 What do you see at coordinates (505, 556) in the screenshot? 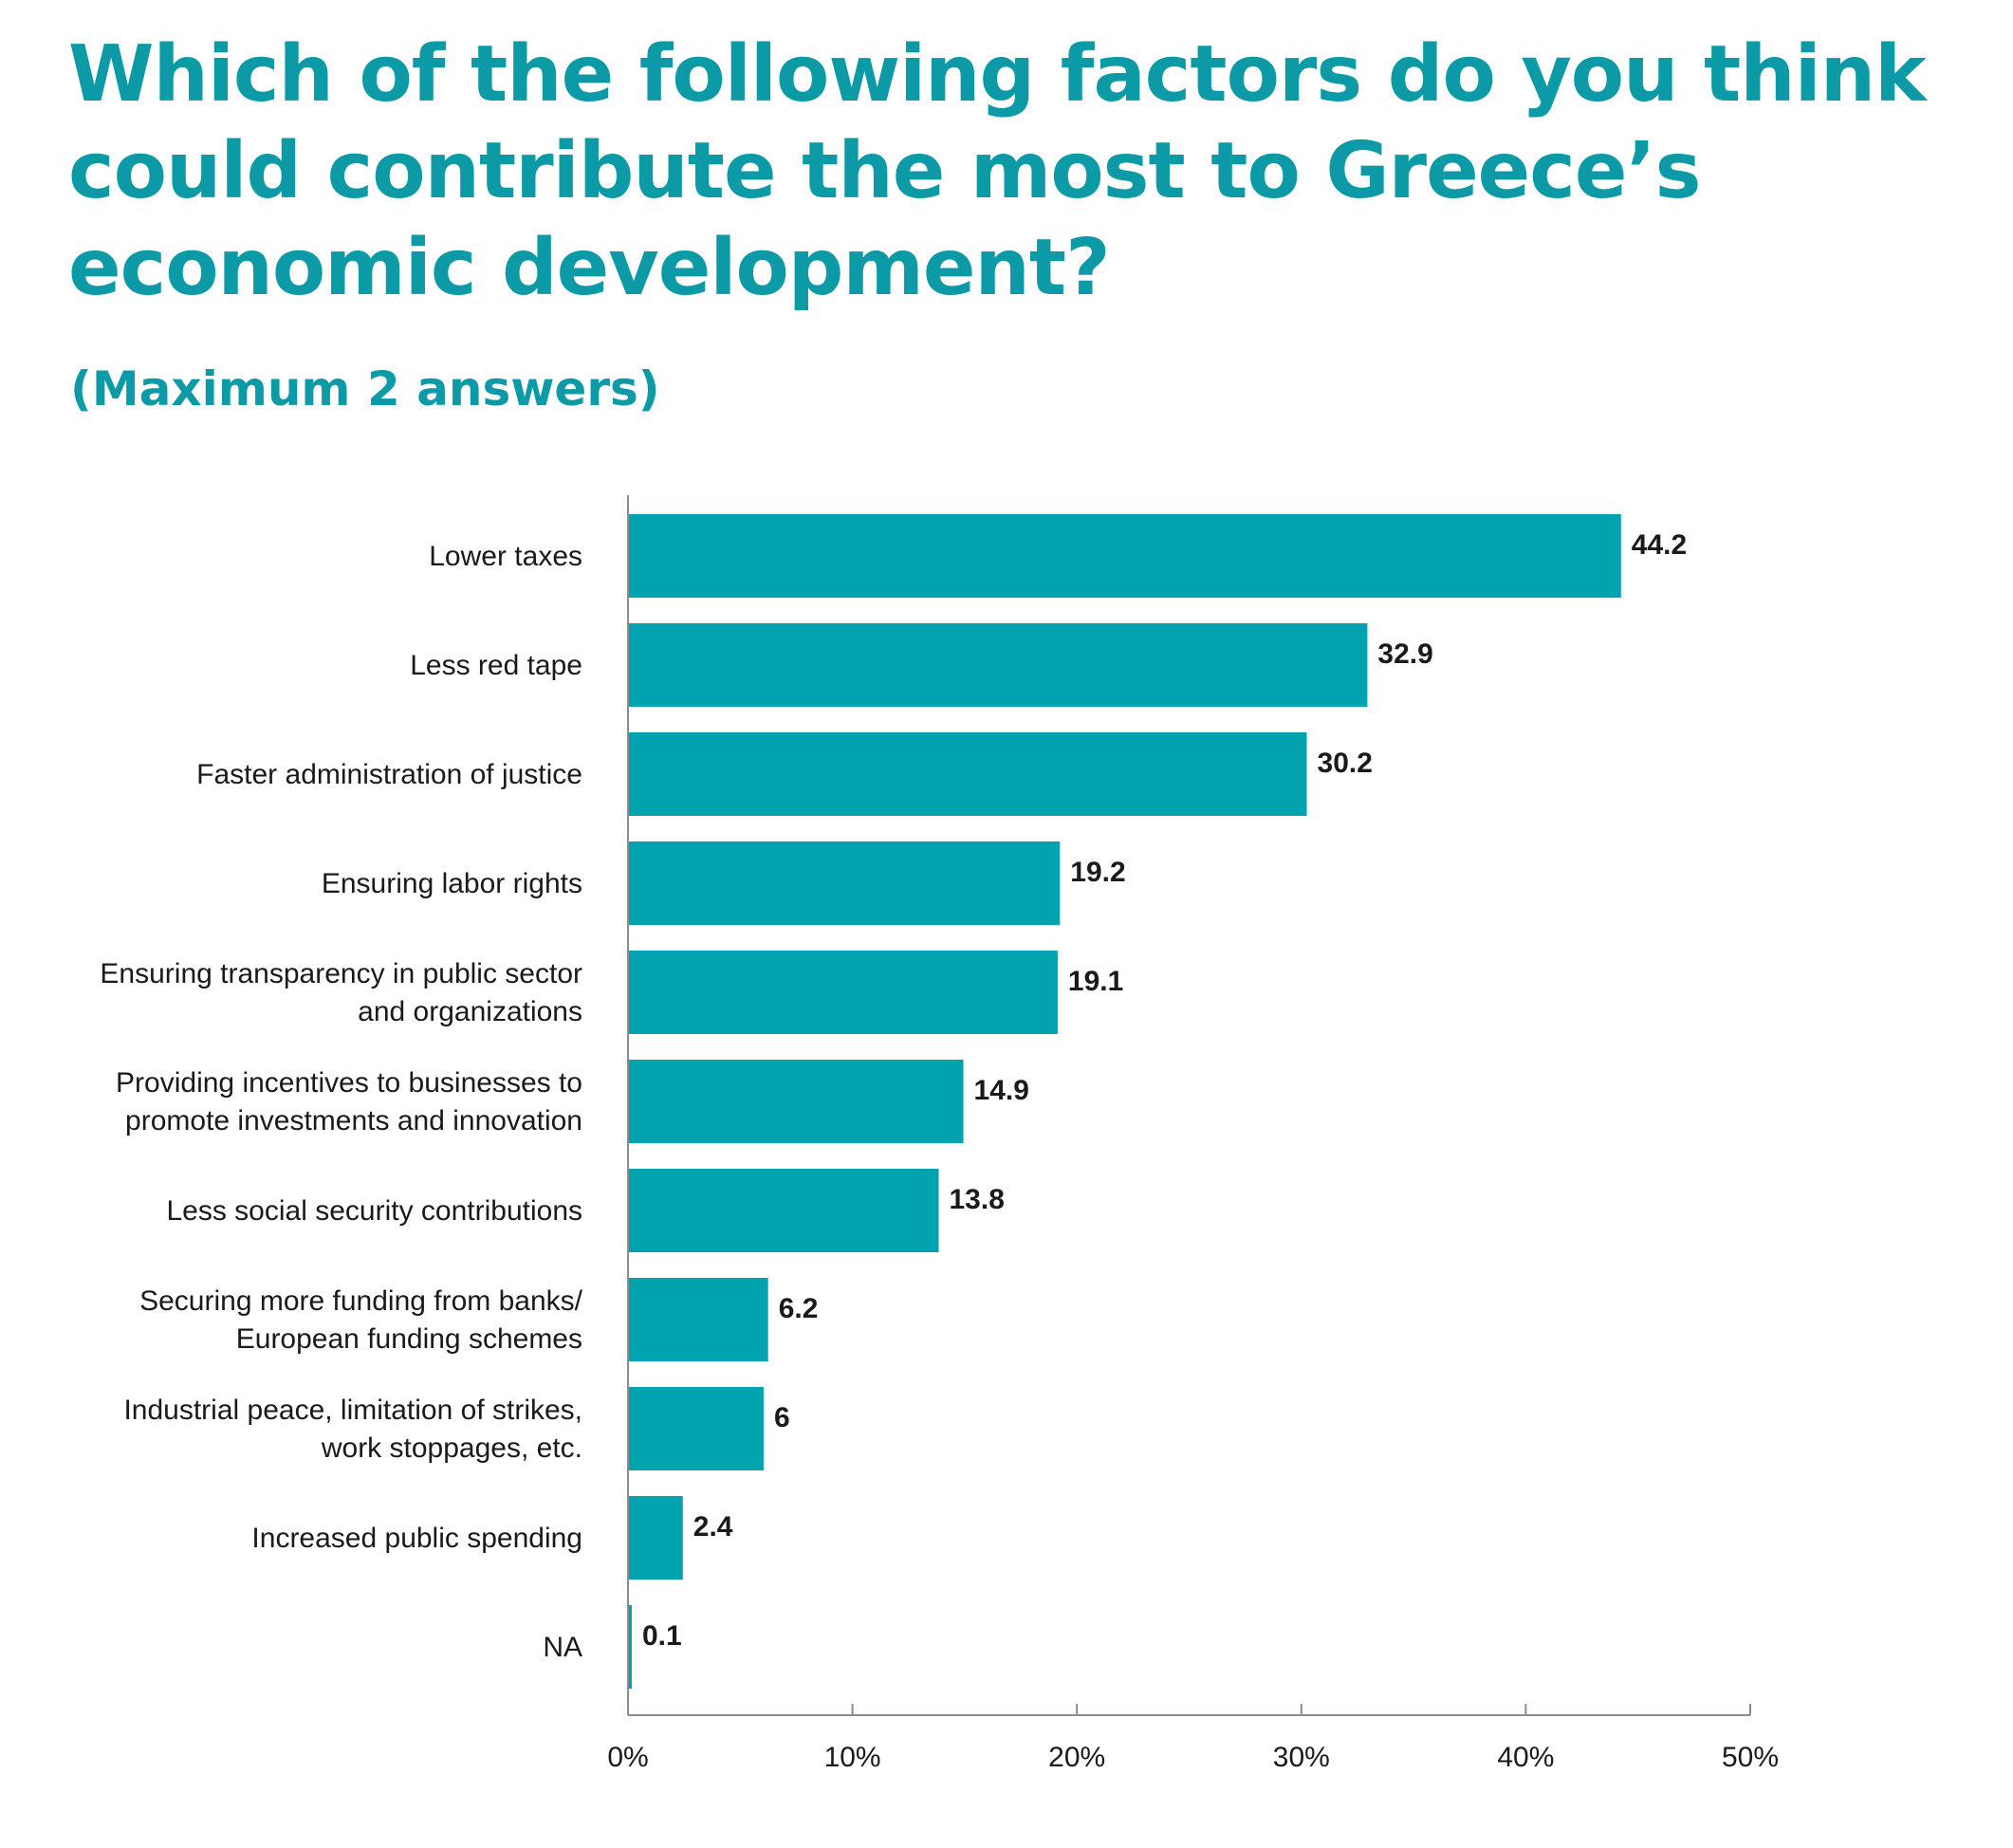
I see `category-label-1: Lower taxes` at bounding box center [505, 556].